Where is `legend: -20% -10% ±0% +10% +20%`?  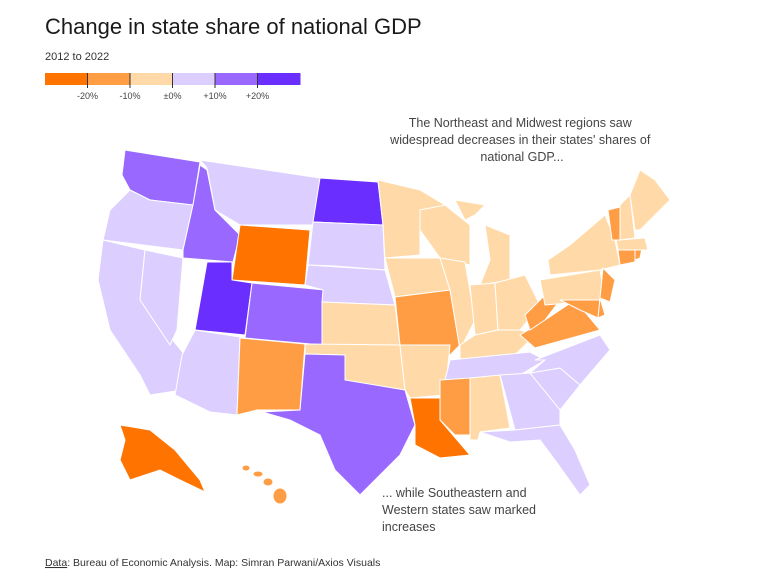 legend: -20% -10% ±0% +10% +20% is located at coordinates (173, 87).